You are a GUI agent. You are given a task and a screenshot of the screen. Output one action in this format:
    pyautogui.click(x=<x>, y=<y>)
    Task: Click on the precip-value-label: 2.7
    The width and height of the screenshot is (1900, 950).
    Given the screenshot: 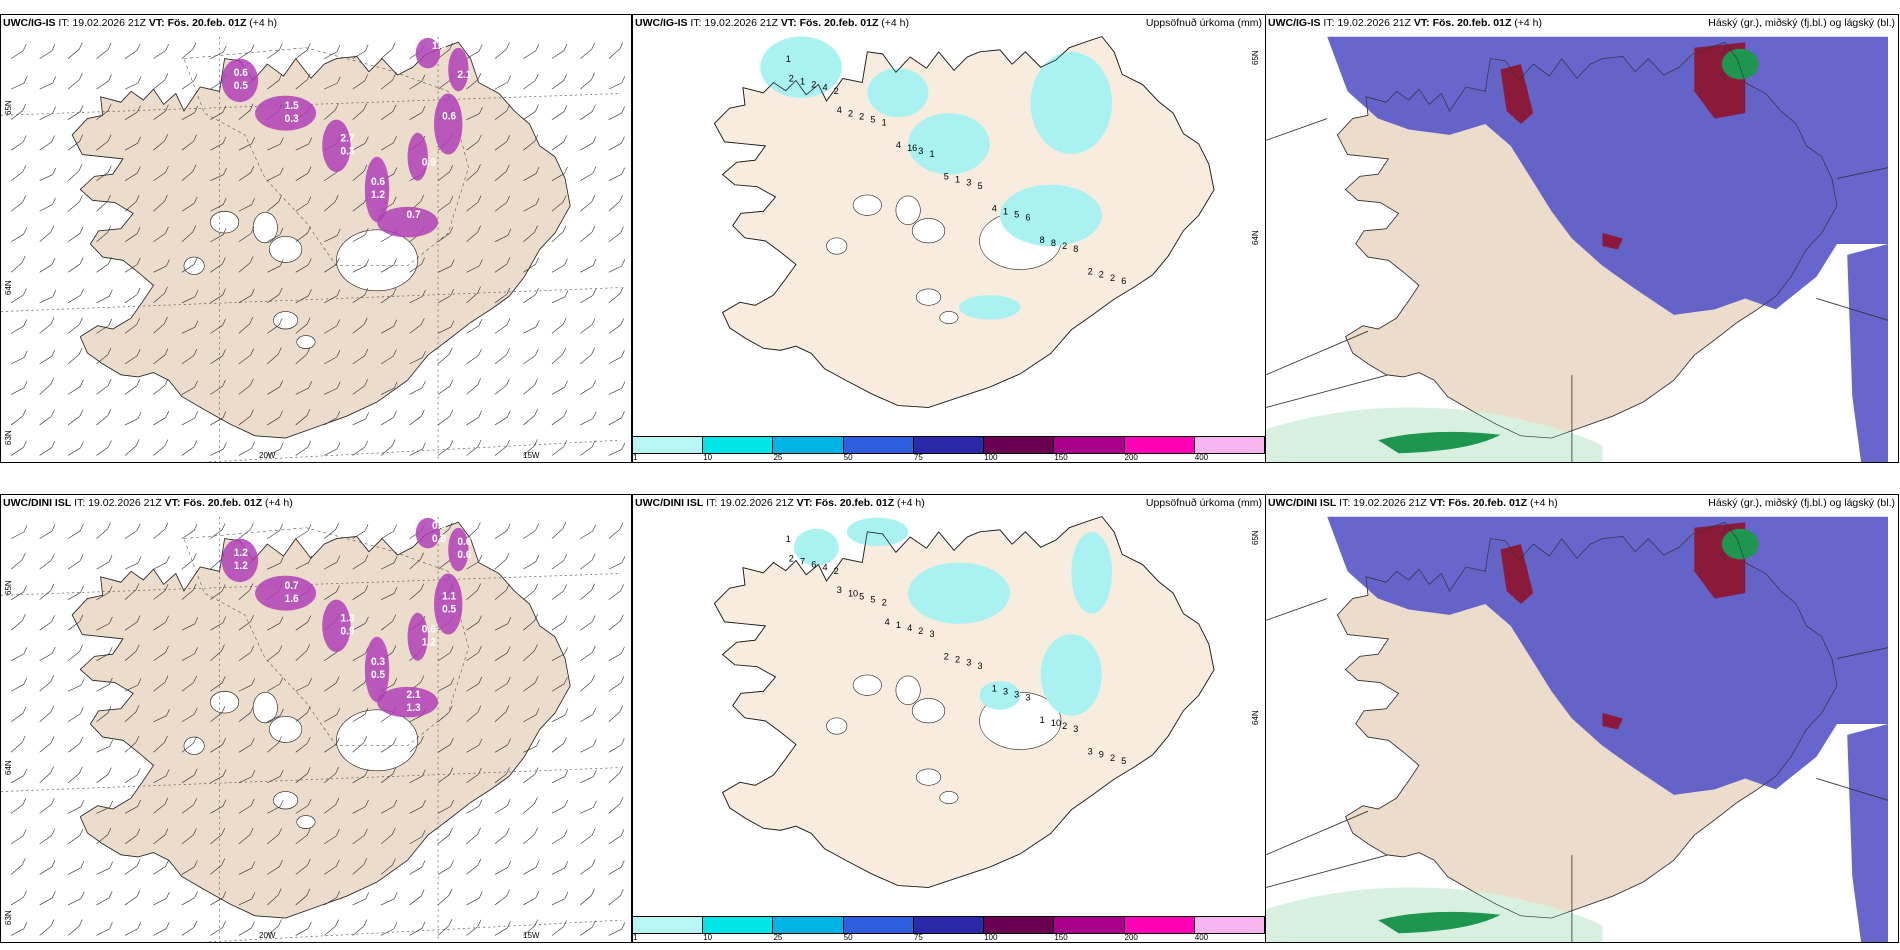 What is the action you would take?
    pyautogui.click(x=347, y=138)
    